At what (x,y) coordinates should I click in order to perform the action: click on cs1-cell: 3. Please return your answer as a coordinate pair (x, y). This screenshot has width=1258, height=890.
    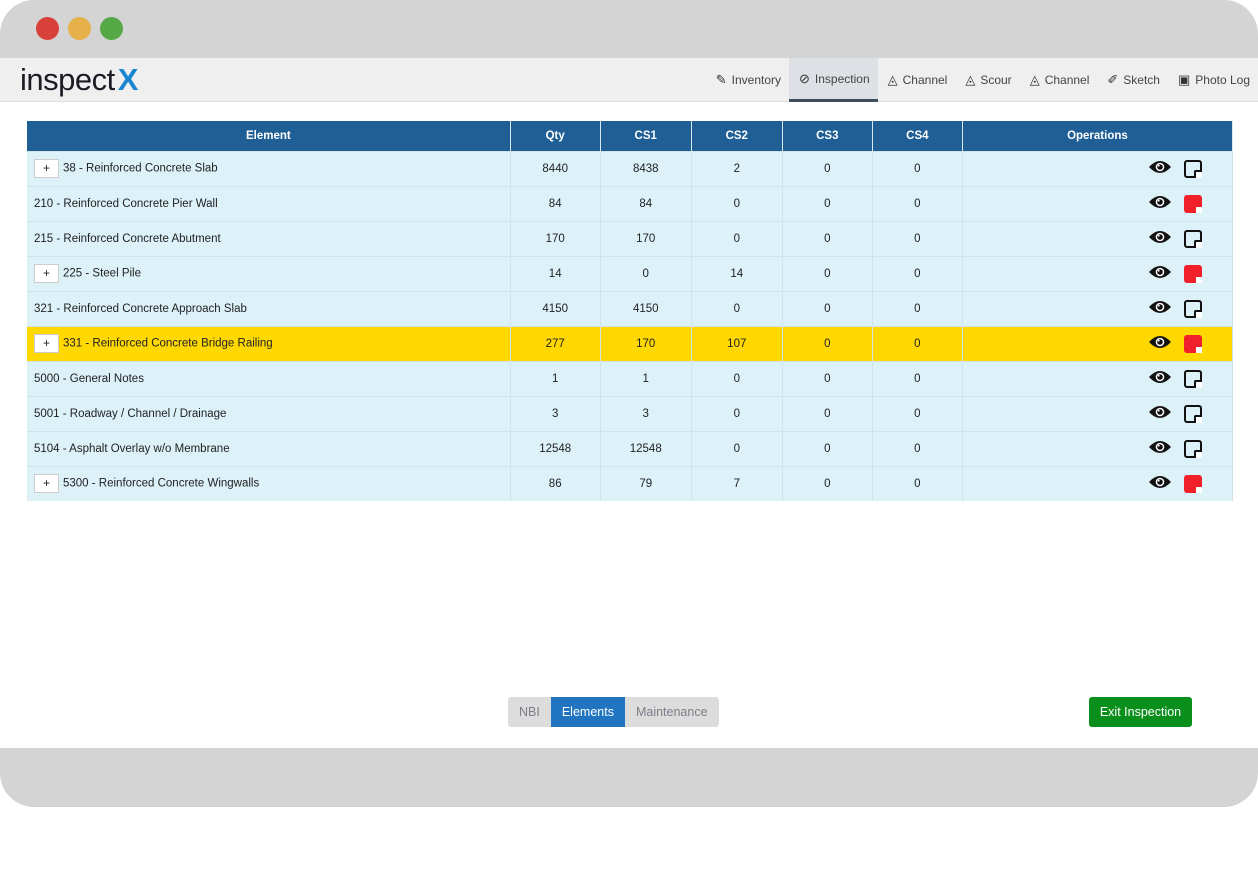
    Looking at the image, I should click on (646, 413).